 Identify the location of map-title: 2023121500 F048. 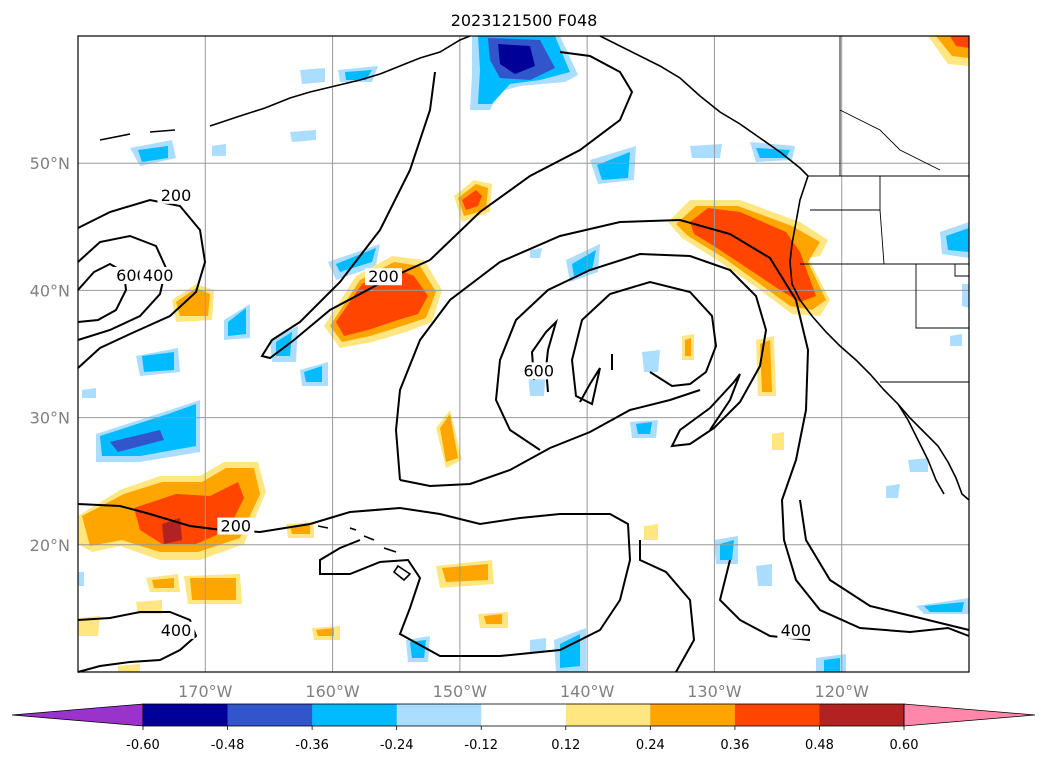
(524, 20).